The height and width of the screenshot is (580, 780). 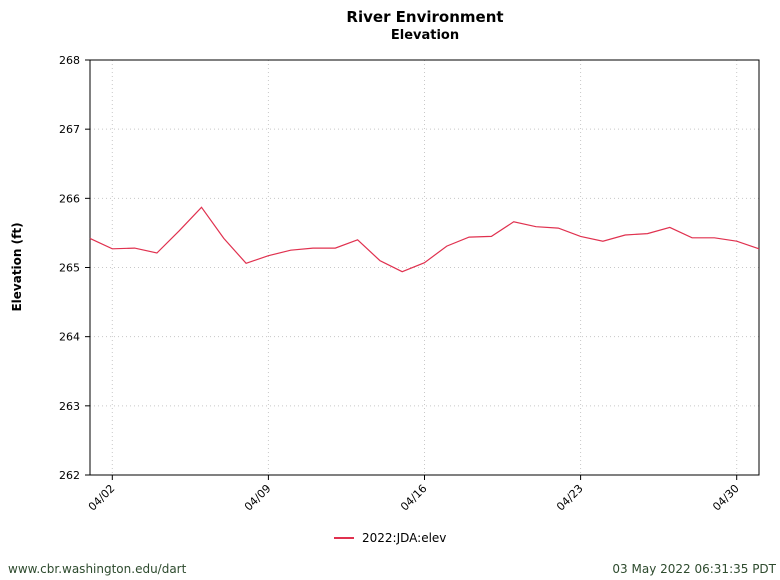 I want to click on series-line, so click(x=424, y=239).